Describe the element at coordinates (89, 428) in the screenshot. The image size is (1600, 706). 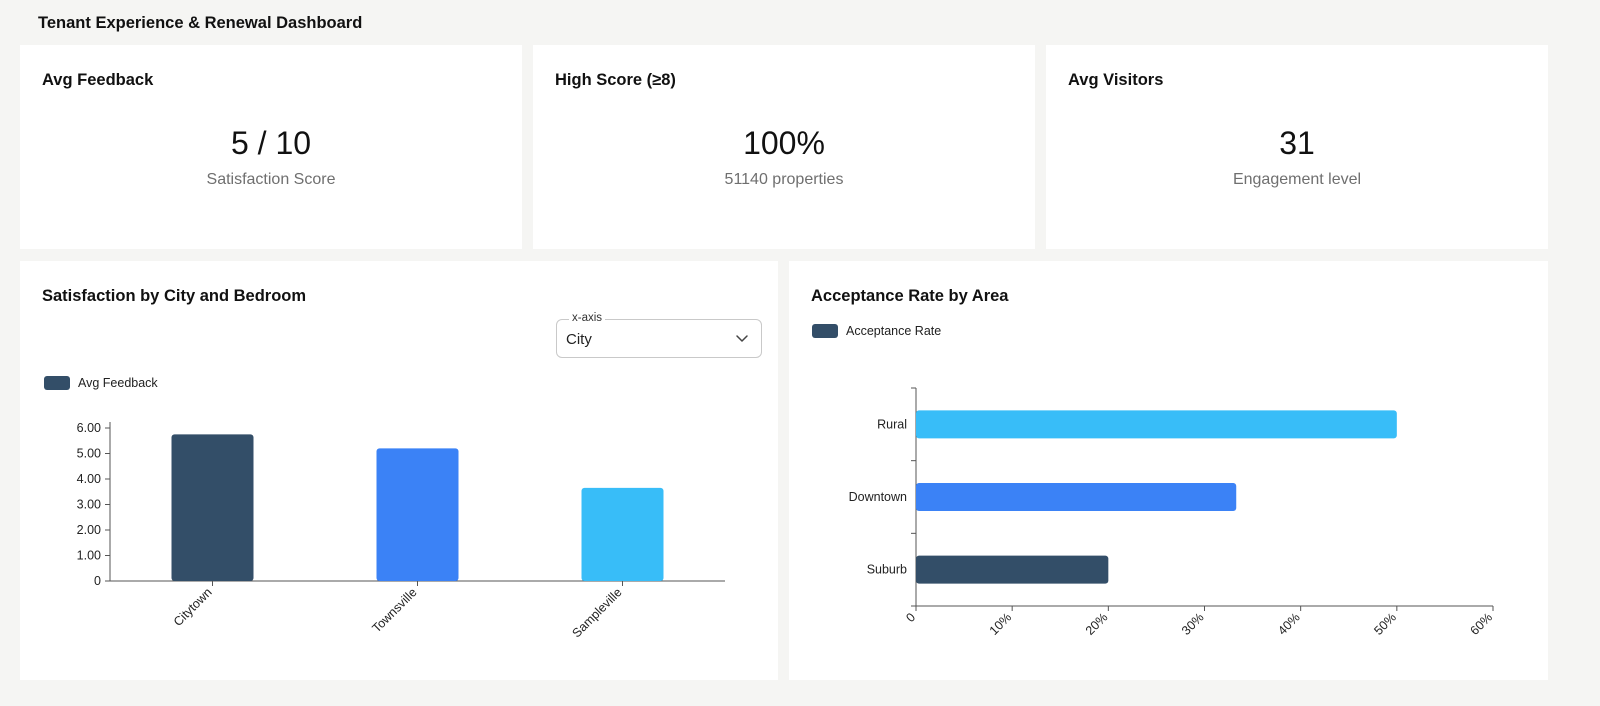
I see `y-tick-label: 6.00` at that location.